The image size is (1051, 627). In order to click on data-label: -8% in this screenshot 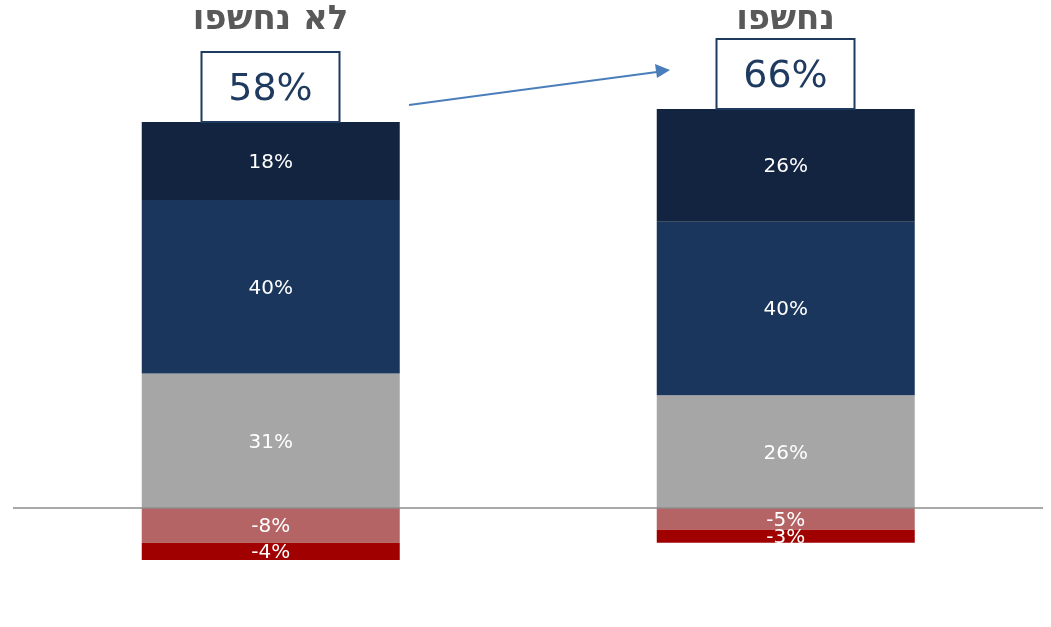, I will do `click(271, 525)`.